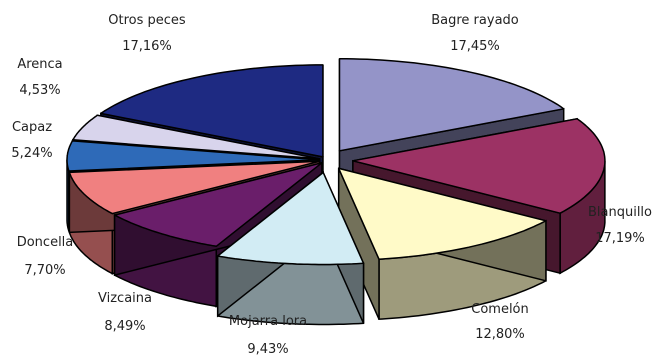 The width and height of the screenshot is (657, 360). I want to click on slice-value: 7,70%, so click(44, 270).